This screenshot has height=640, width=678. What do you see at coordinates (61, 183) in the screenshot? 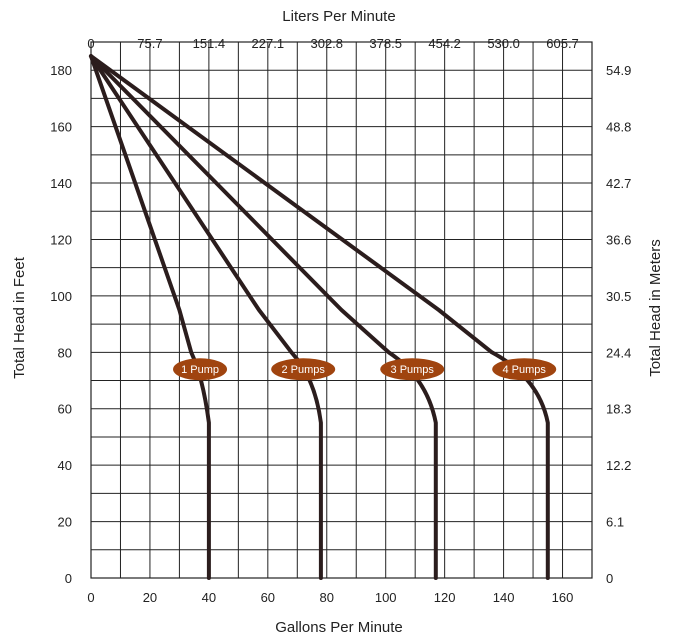
I see `y-tick-label: 140` at bounding box center [61, 183].